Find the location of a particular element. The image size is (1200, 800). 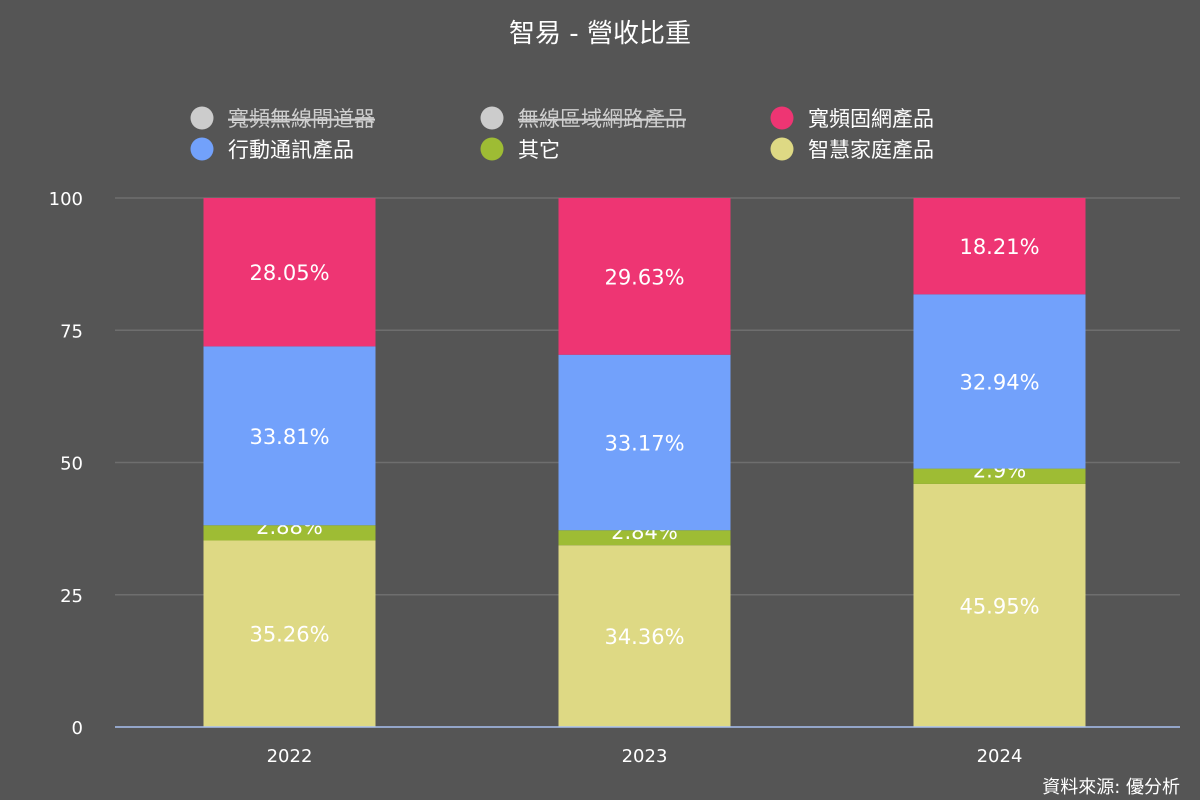

y-tick-label: 50 is located at coordinates (71, 464).